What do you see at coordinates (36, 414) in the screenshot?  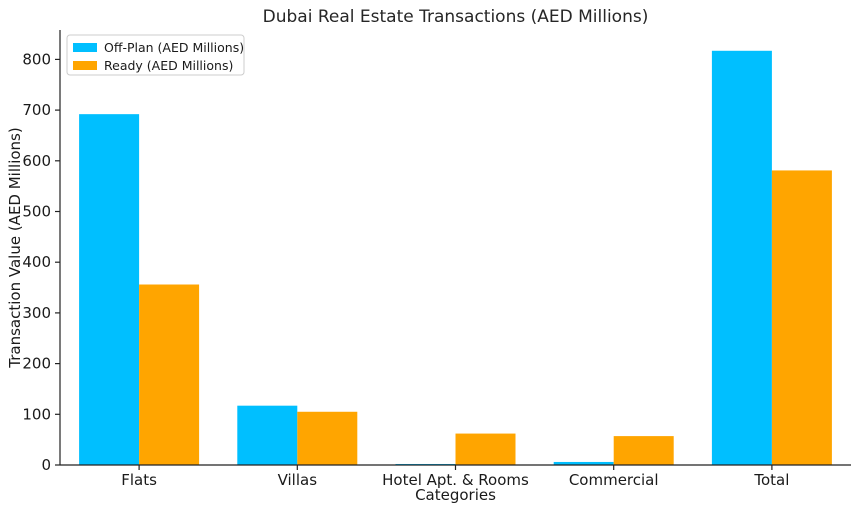 I see `y-tick-label: 100` at bounding box center [36, 414].